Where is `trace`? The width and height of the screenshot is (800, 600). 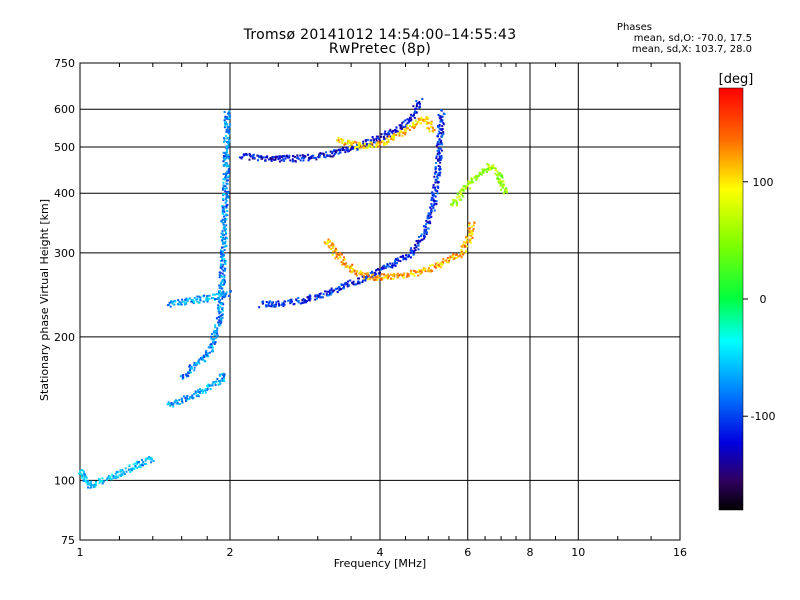
trace is located at coordinates (199, 299).